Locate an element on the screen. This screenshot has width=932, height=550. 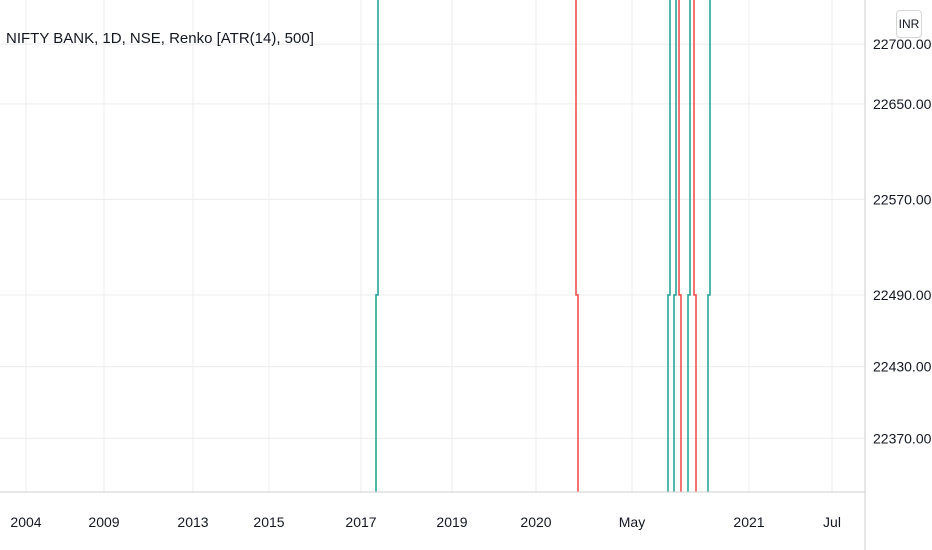
time-axis: 2004 2009 2013 2015 2017 2019 2020 May 2021 Jul is located at coordinates (425, 522).